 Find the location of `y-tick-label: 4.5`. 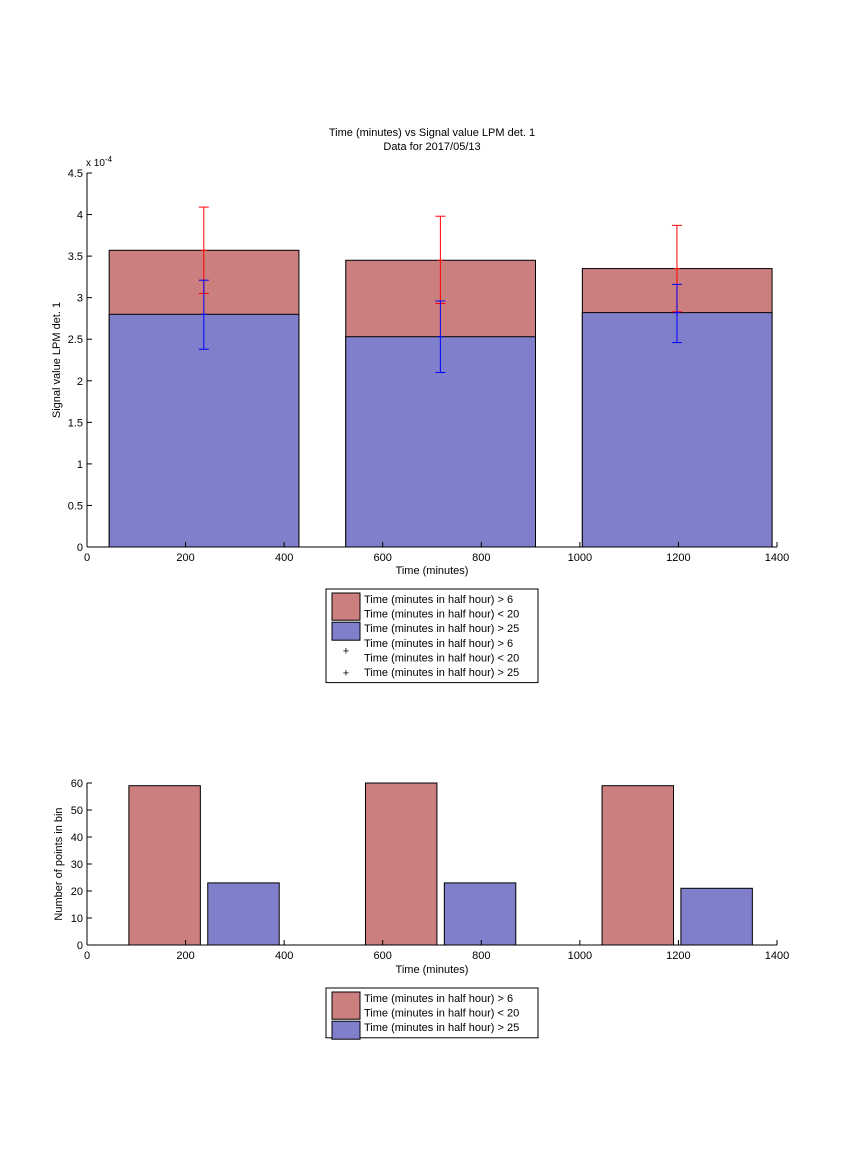

y-tick-label: 4.5 is located at coordinates (75, 174).